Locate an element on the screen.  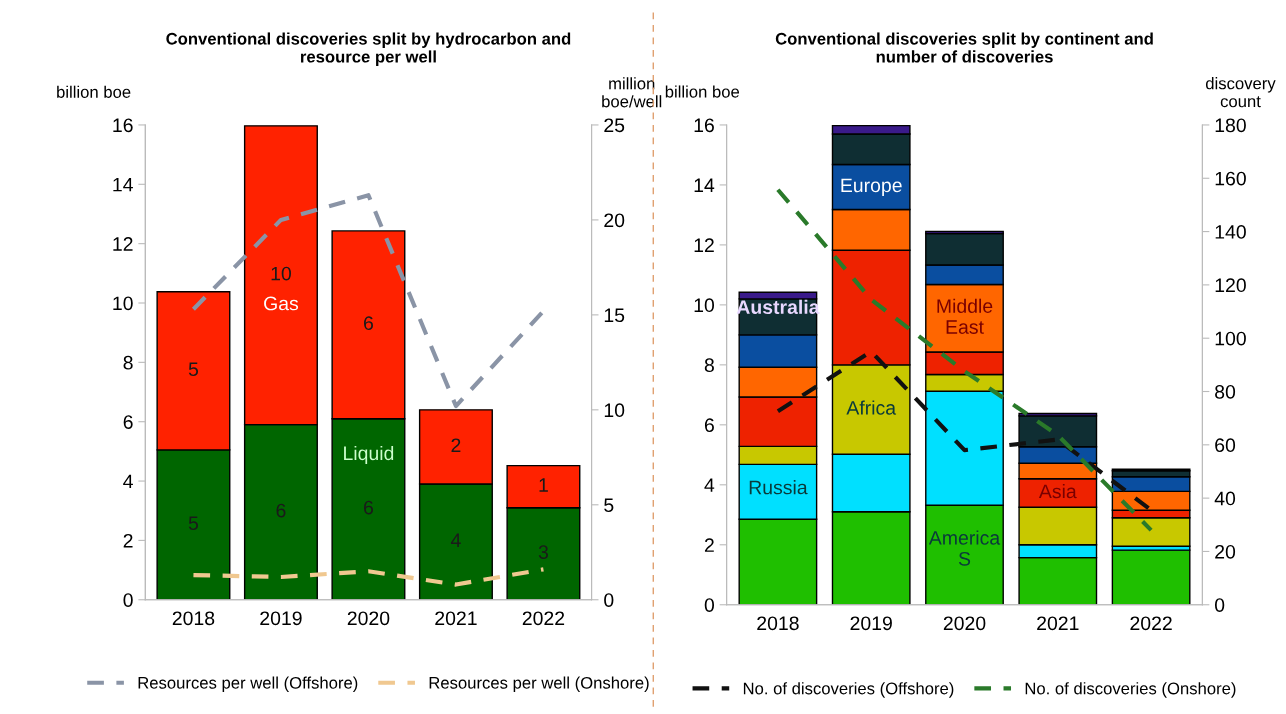
y2-tick-label: 5 is located at coordinates (609, 505).